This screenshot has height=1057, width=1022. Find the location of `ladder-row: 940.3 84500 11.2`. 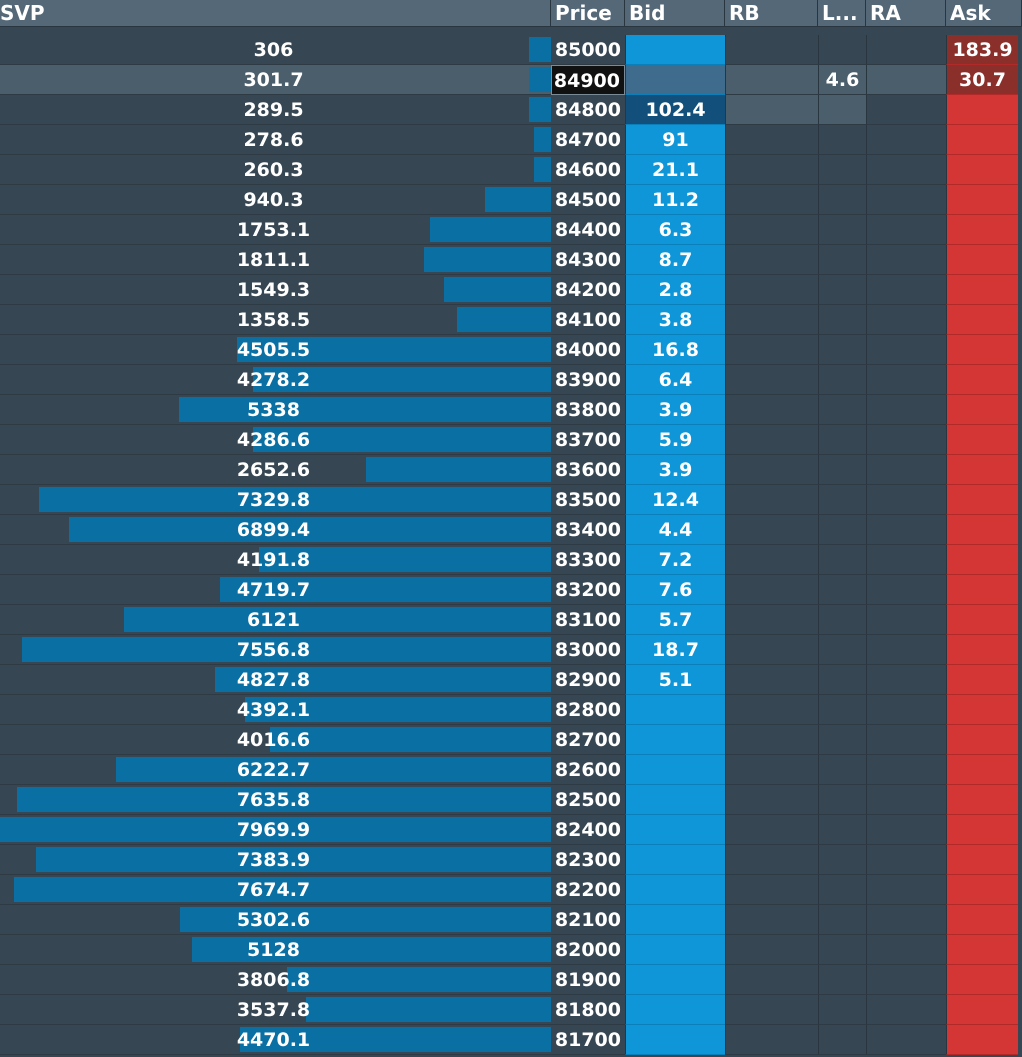

ladder-row: 940.3 84500 11.2 is located at coordinates (511, 200).